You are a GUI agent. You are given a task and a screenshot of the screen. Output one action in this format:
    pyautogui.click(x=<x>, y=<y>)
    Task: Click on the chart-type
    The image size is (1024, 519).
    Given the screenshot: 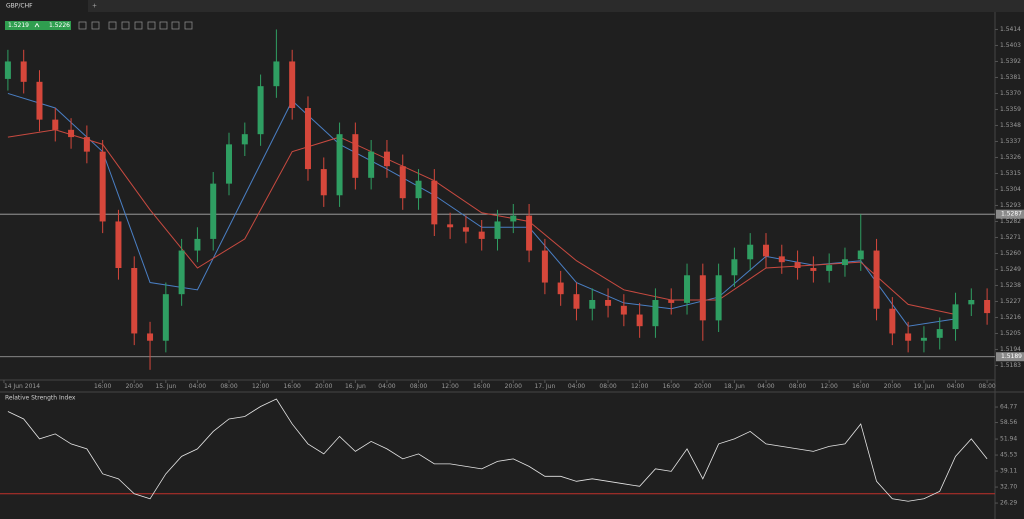 What is the action you would take?
    pyautogui.click(x=125, y=25)
    